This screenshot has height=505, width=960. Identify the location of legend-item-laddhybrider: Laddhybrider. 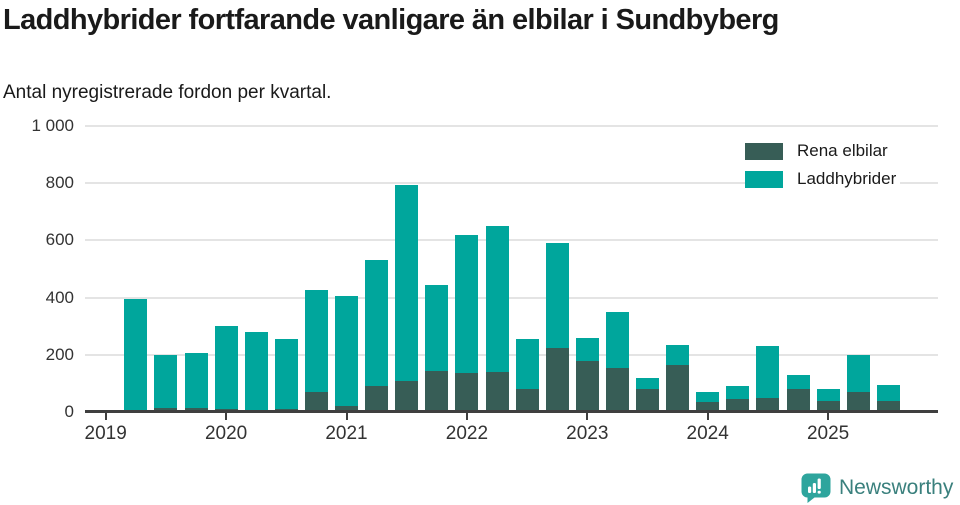
(823, 178).